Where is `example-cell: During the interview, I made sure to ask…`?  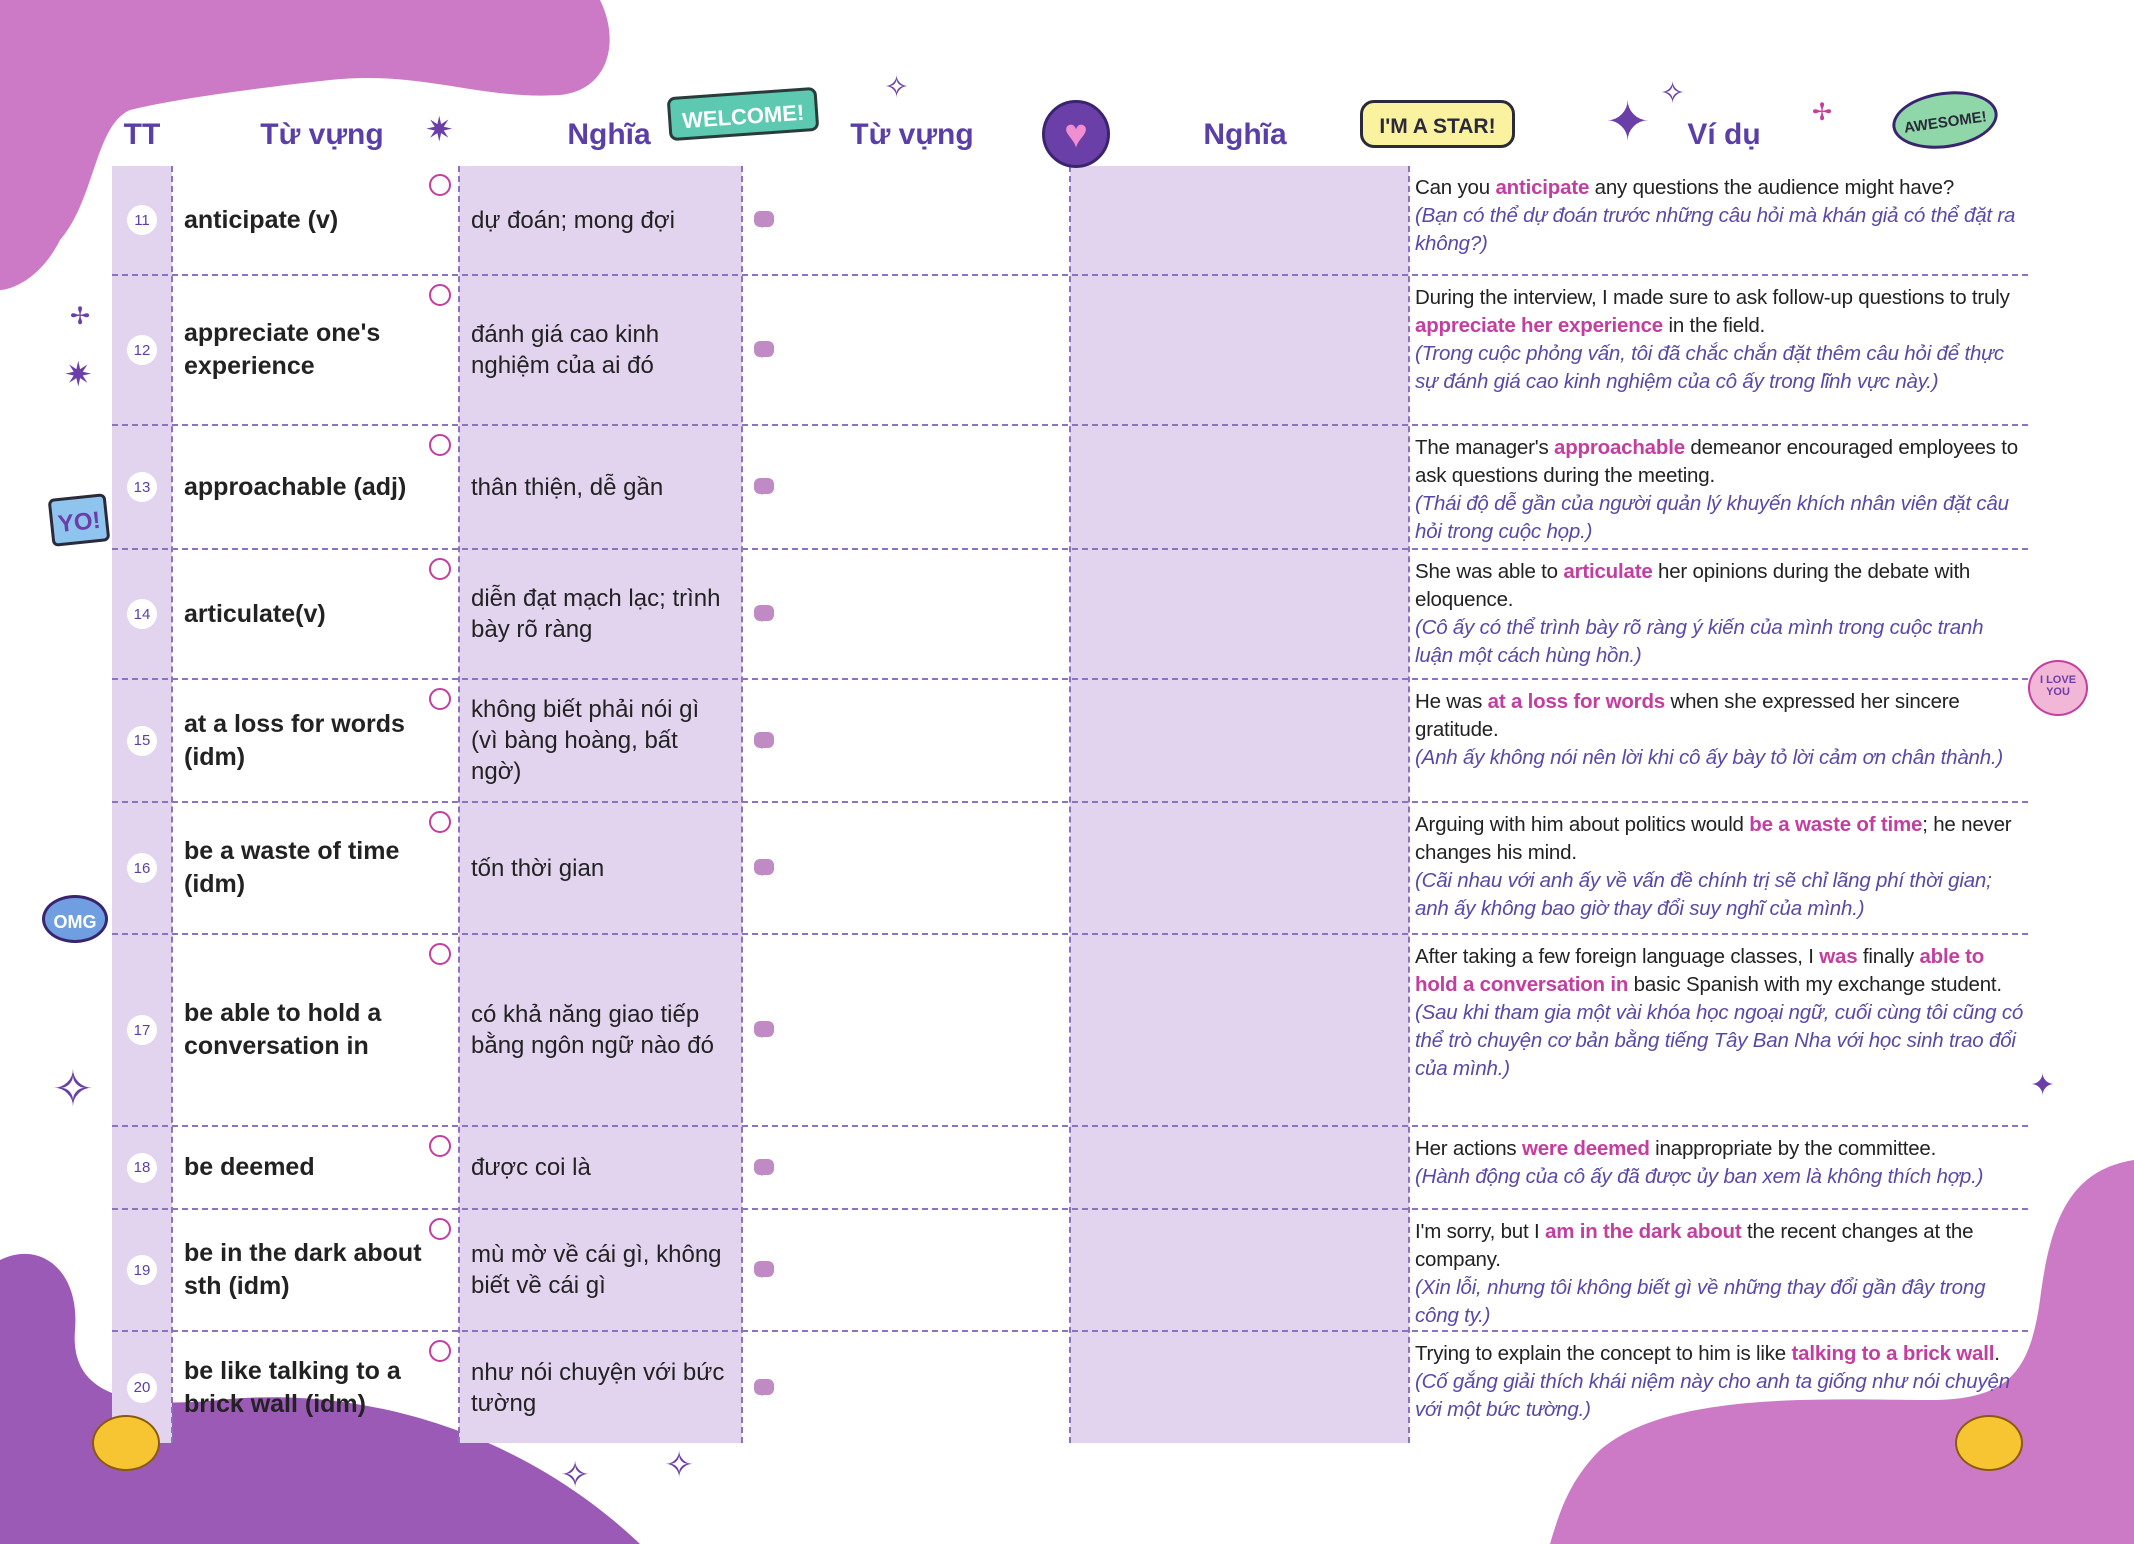
example-cell: During the interview, I made sure to ask… is located at coordinates (1718, 350).